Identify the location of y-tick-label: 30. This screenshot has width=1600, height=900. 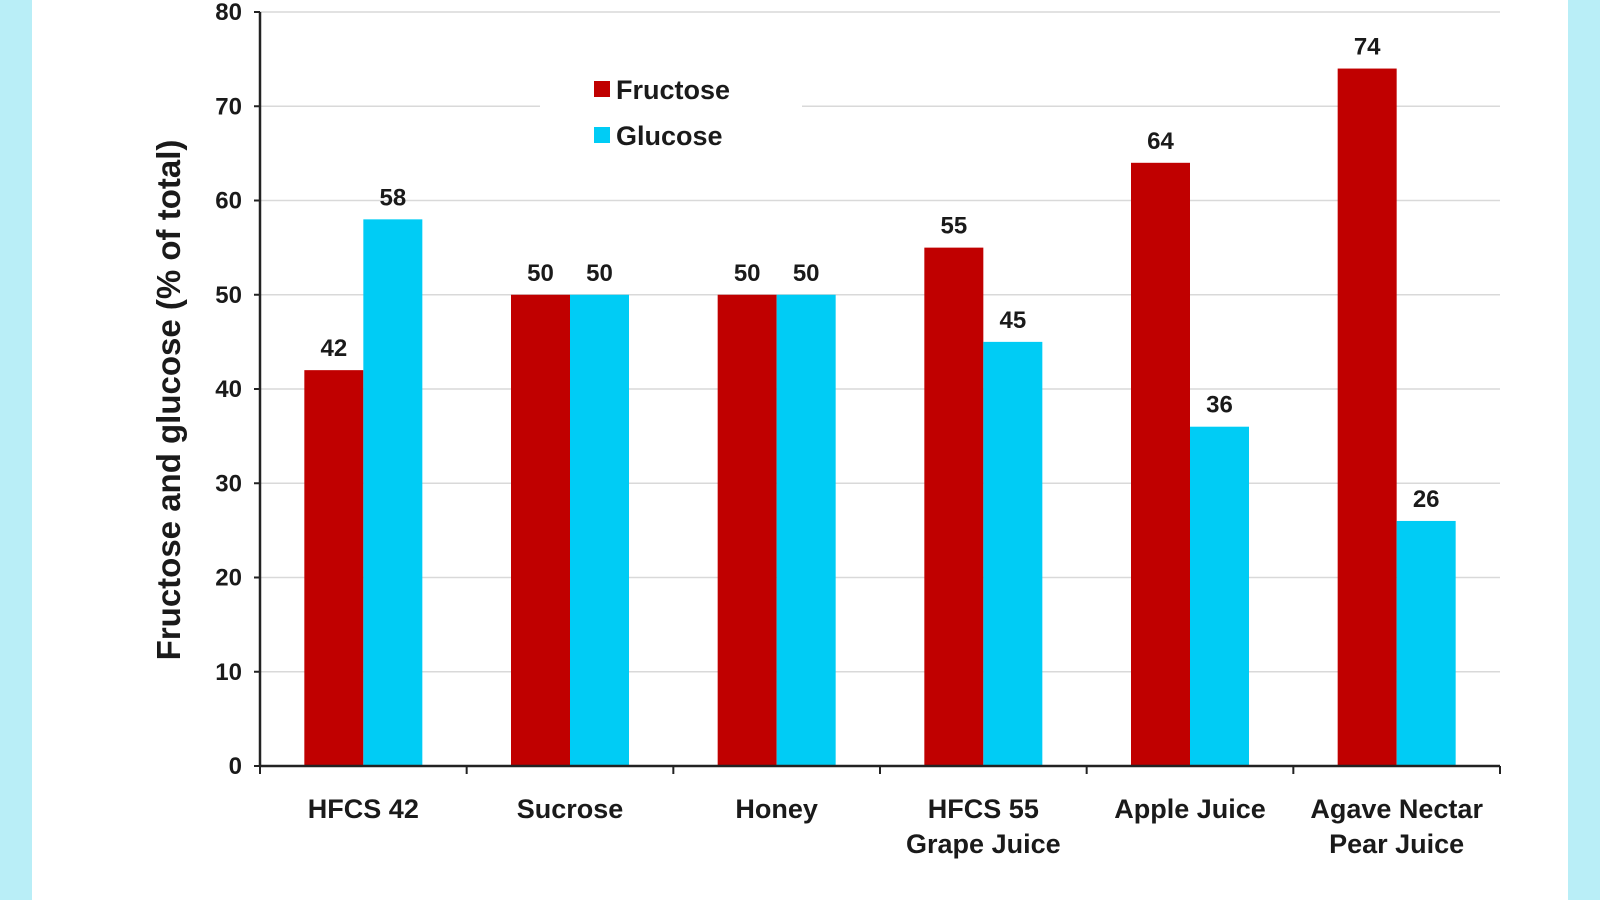
(228, 483).